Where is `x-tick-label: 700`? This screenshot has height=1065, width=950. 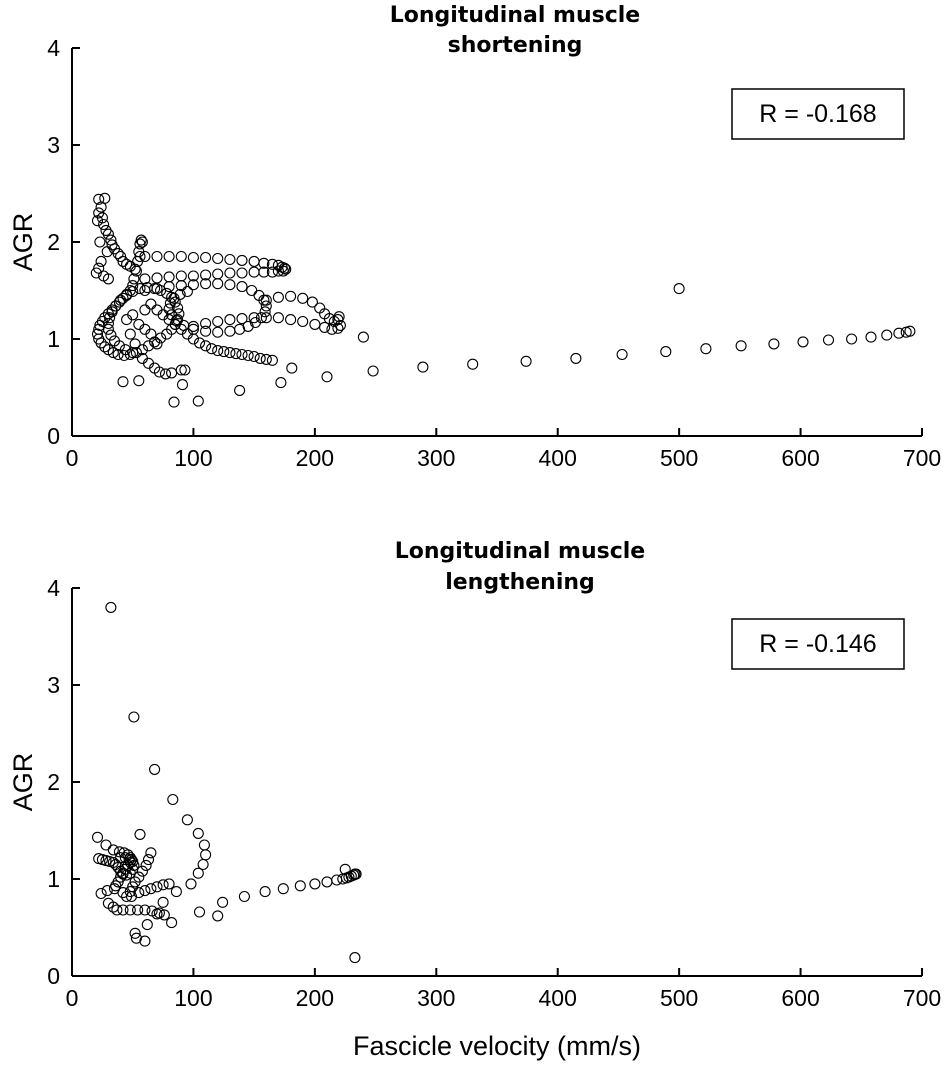 x-tick-label: 700 is located at coordinates (922, 998).